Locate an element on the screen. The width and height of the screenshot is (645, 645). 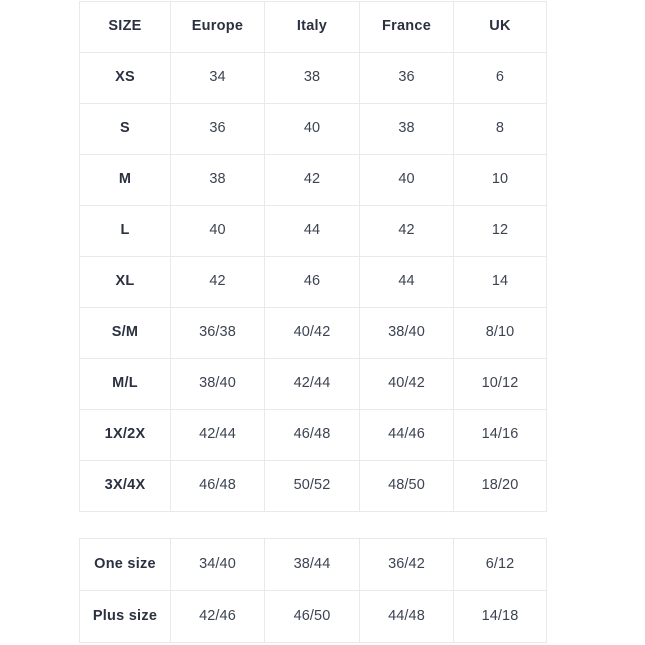
table-row: Plus size 42/46 46/50 44/48 14/18 is located at coordinates (313, 616).